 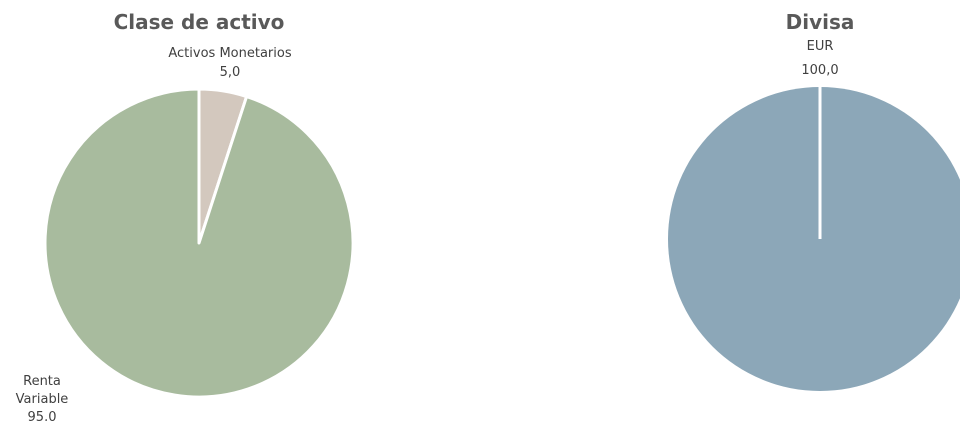 What do you see at coordinates (42, 415) in the screenshot?
I see `slice-value-renta-variable: 95,0` at bounding box center [42, 415].